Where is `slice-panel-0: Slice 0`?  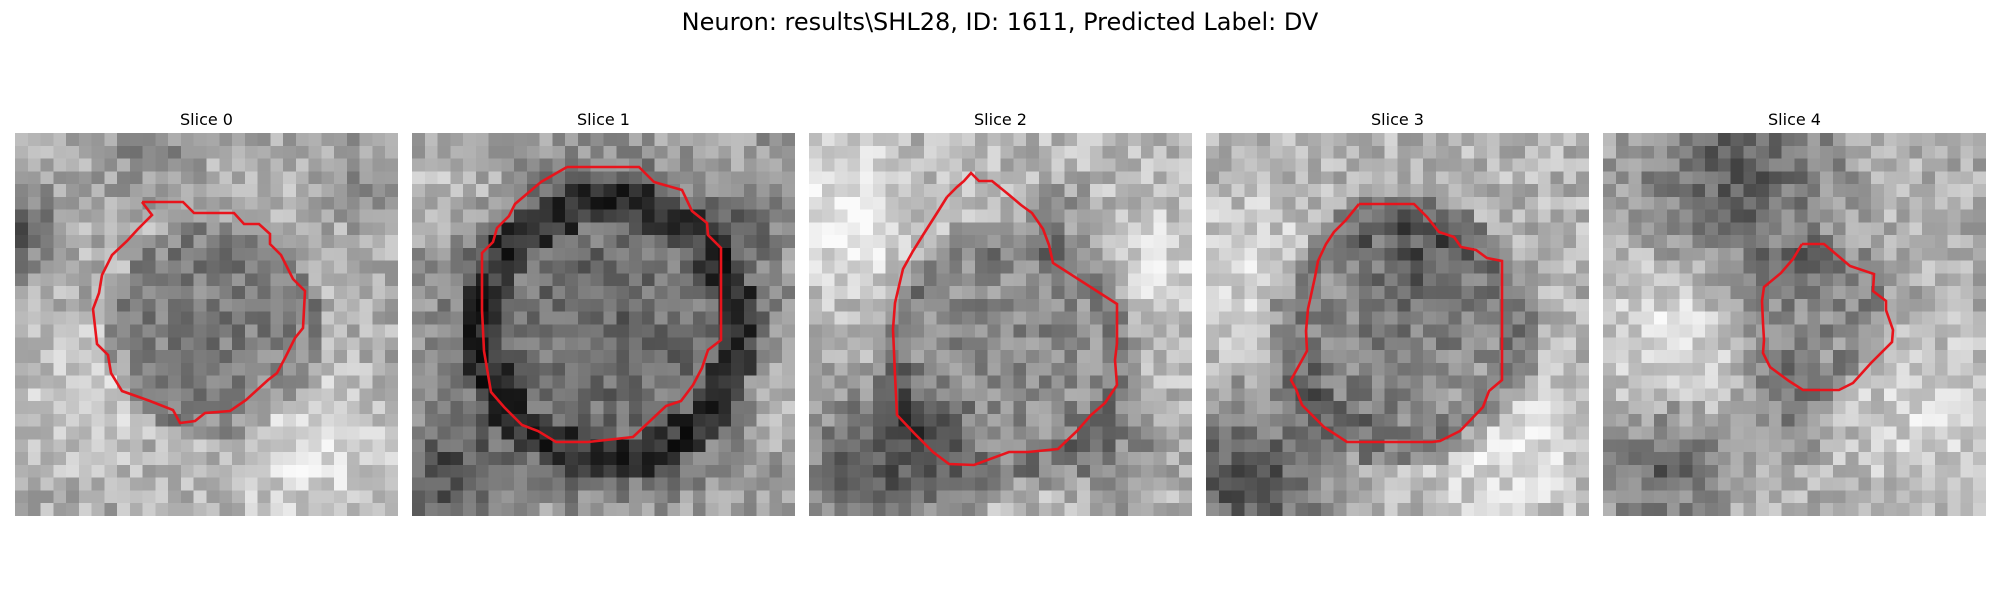
slice-panel-0: Slice 0 is located at coordinates (206, 312).